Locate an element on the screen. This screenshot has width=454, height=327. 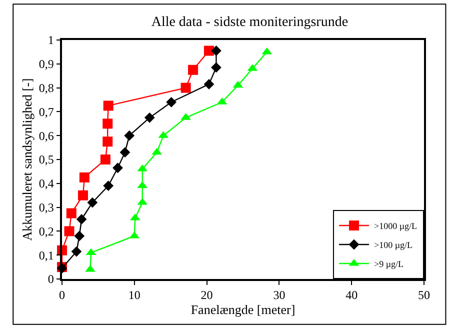
y-axis-title: Akkumuleret sandsynlighed [-] is located at coordinates (26, 159).